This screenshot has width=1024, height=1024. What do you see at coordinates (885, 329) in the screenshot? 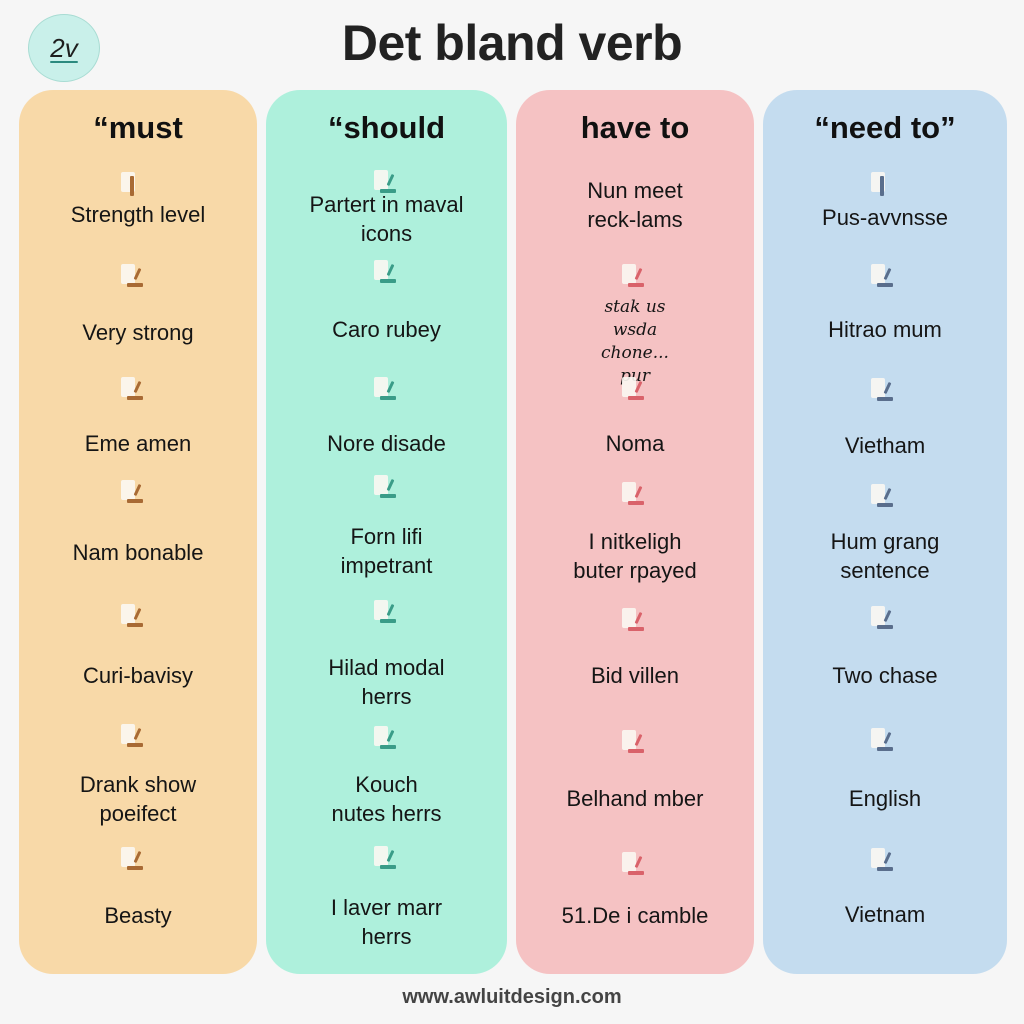
I see `list-item: Hitrao mum` at bounding box center [885, 329].